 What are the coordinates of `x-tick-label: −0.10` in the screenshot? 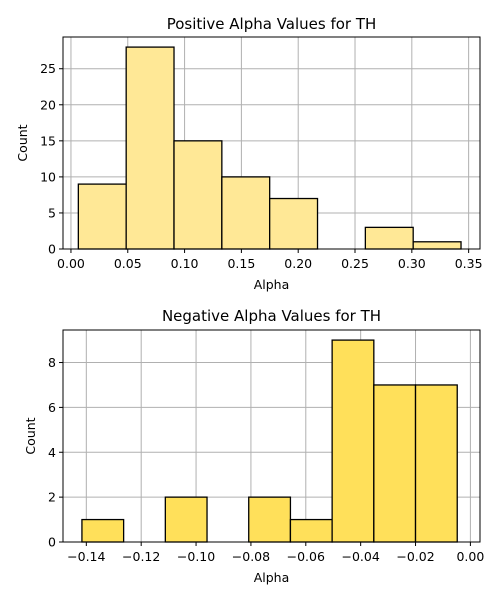 It's located at (196, 556).